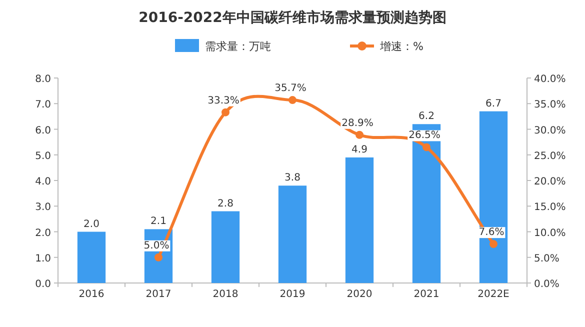  What do you see at coordinates (494, 104) in the screenshot?
I see `data-label: 6.7` at bounding box center [494, 104].